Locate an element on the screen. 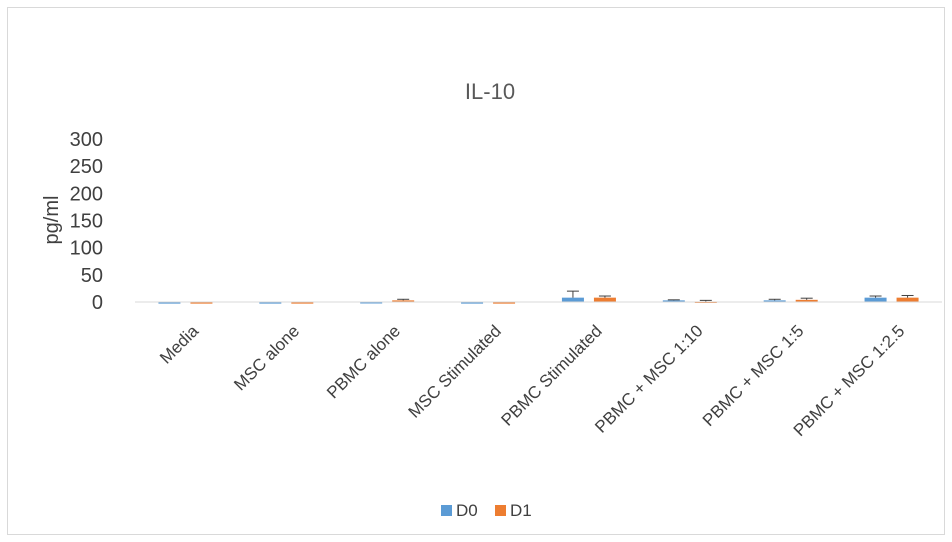 The height and width of the screenshot is (542, 952). y-tick-label: 0 is located at coordinates (97, 303).